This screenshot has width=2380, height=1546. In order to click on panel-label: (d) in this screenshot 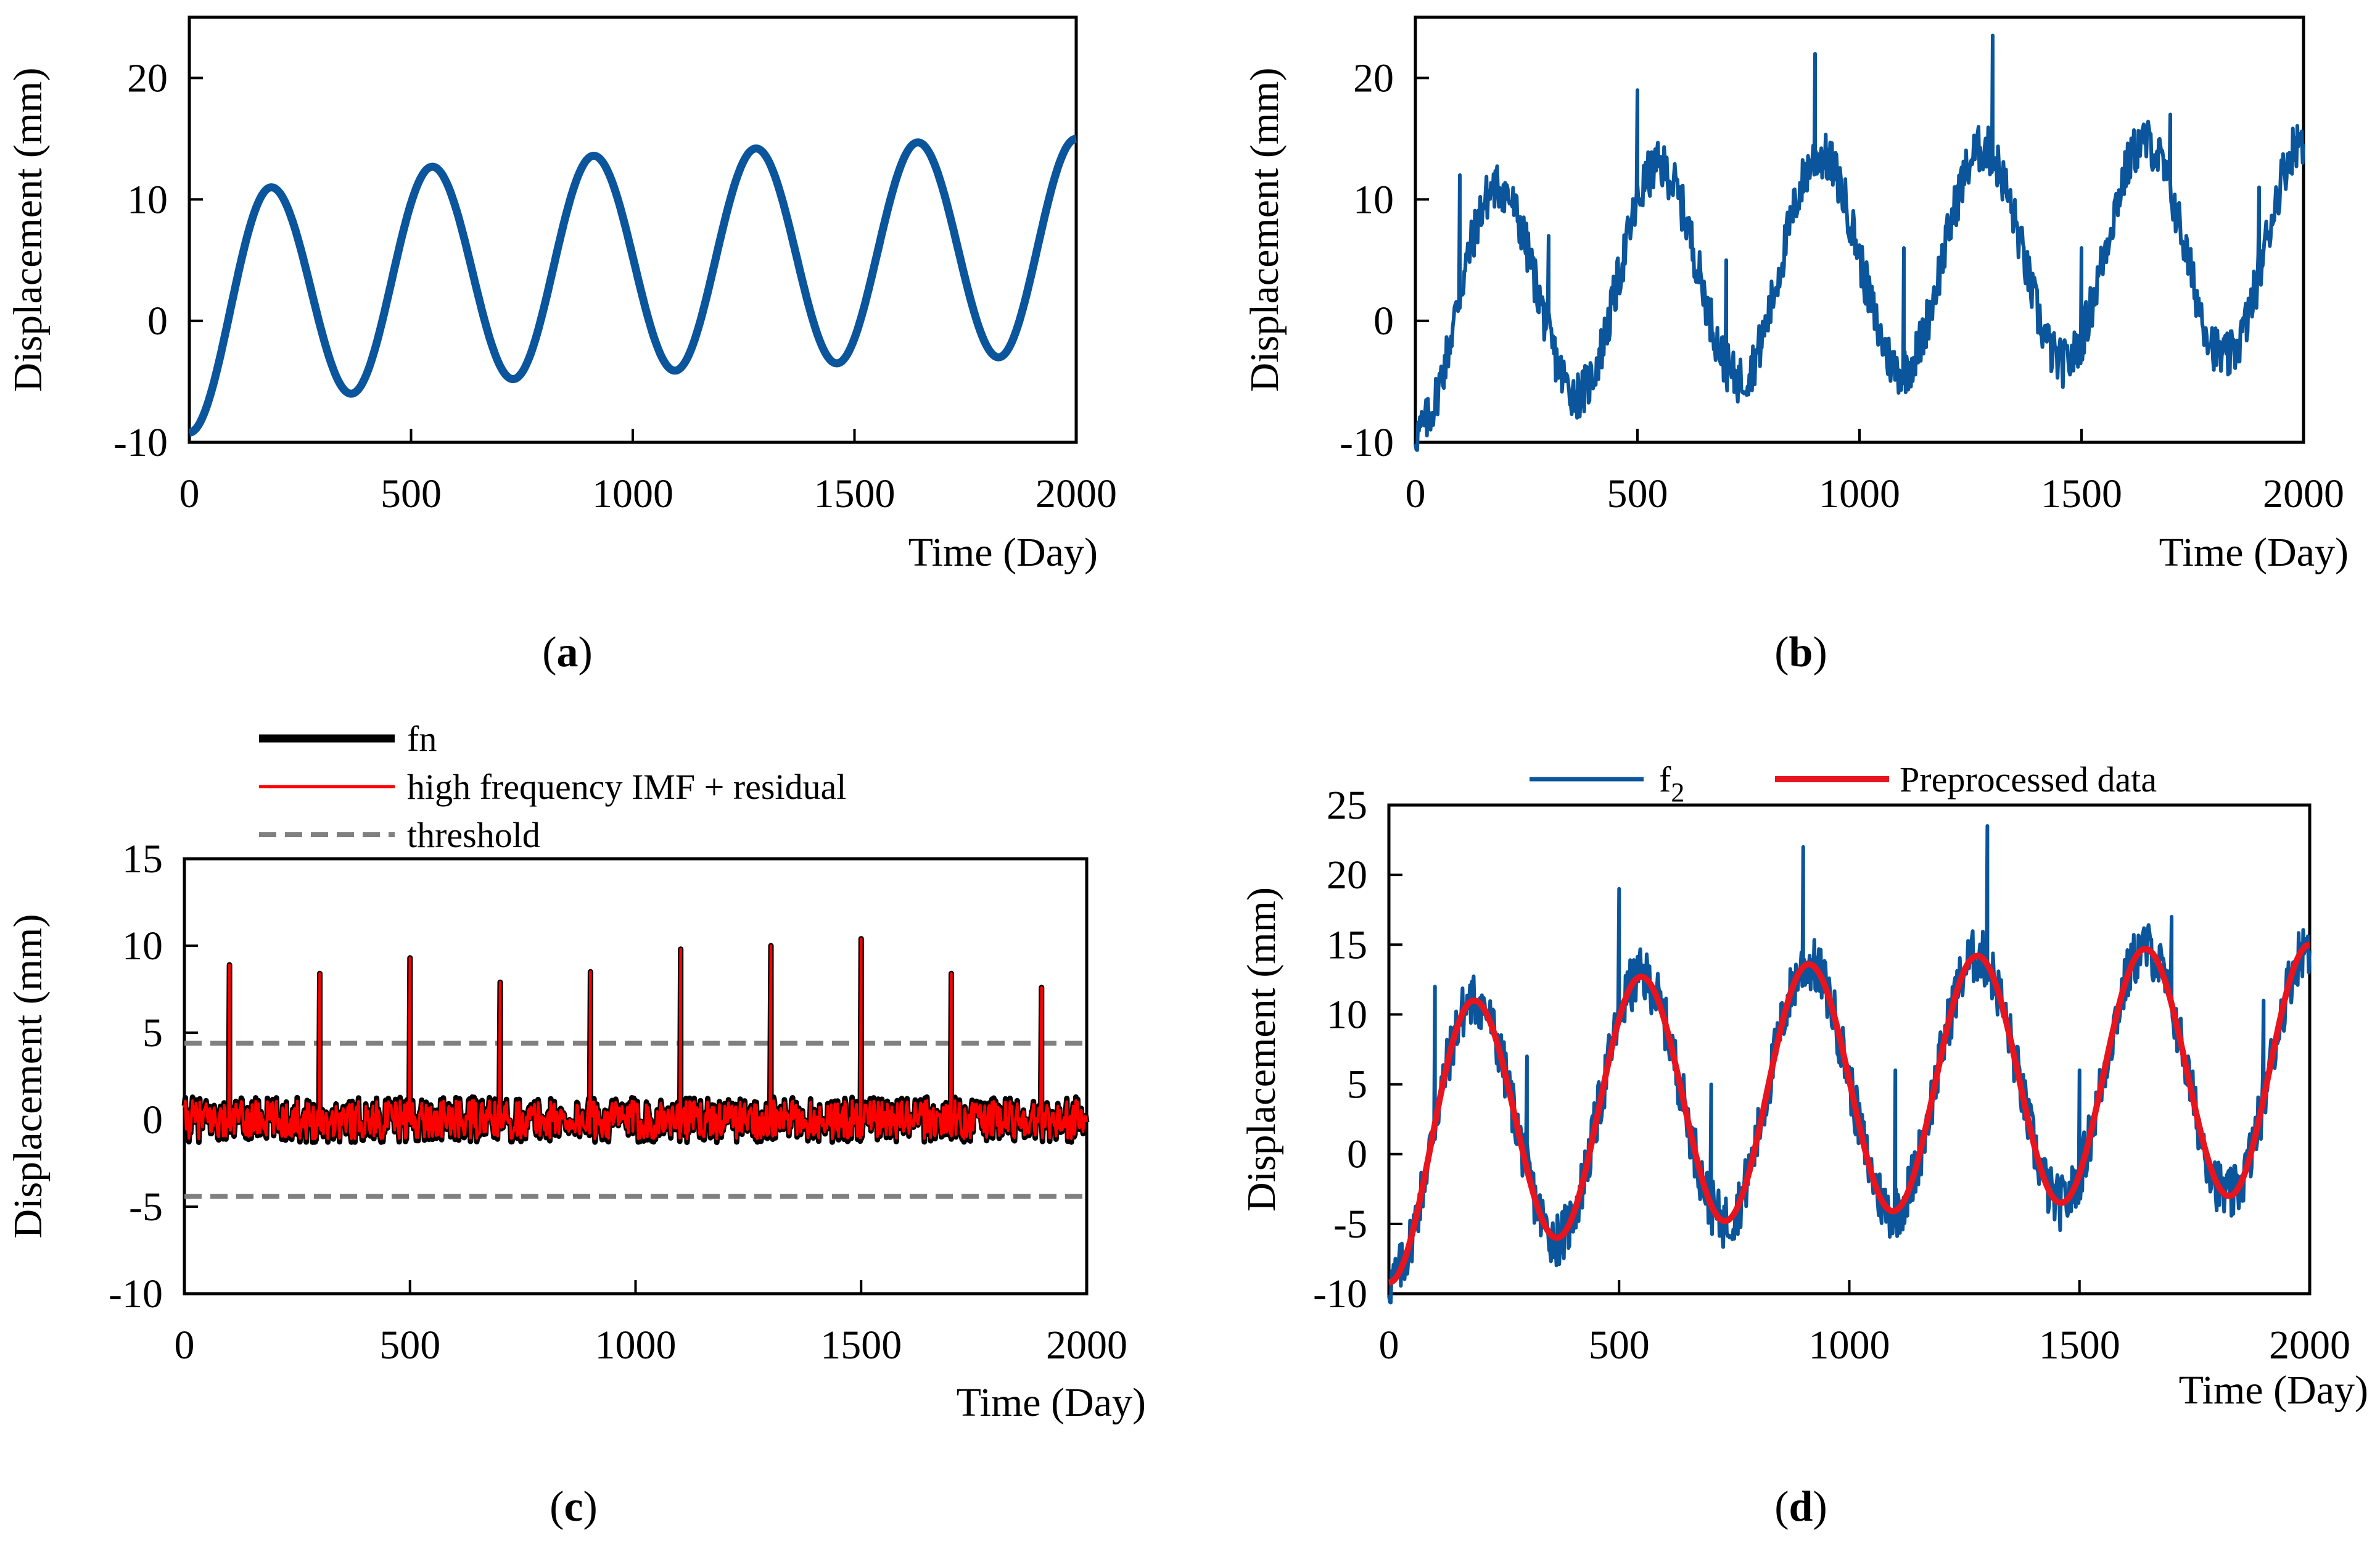, I will do `click(1800, 1507)`.